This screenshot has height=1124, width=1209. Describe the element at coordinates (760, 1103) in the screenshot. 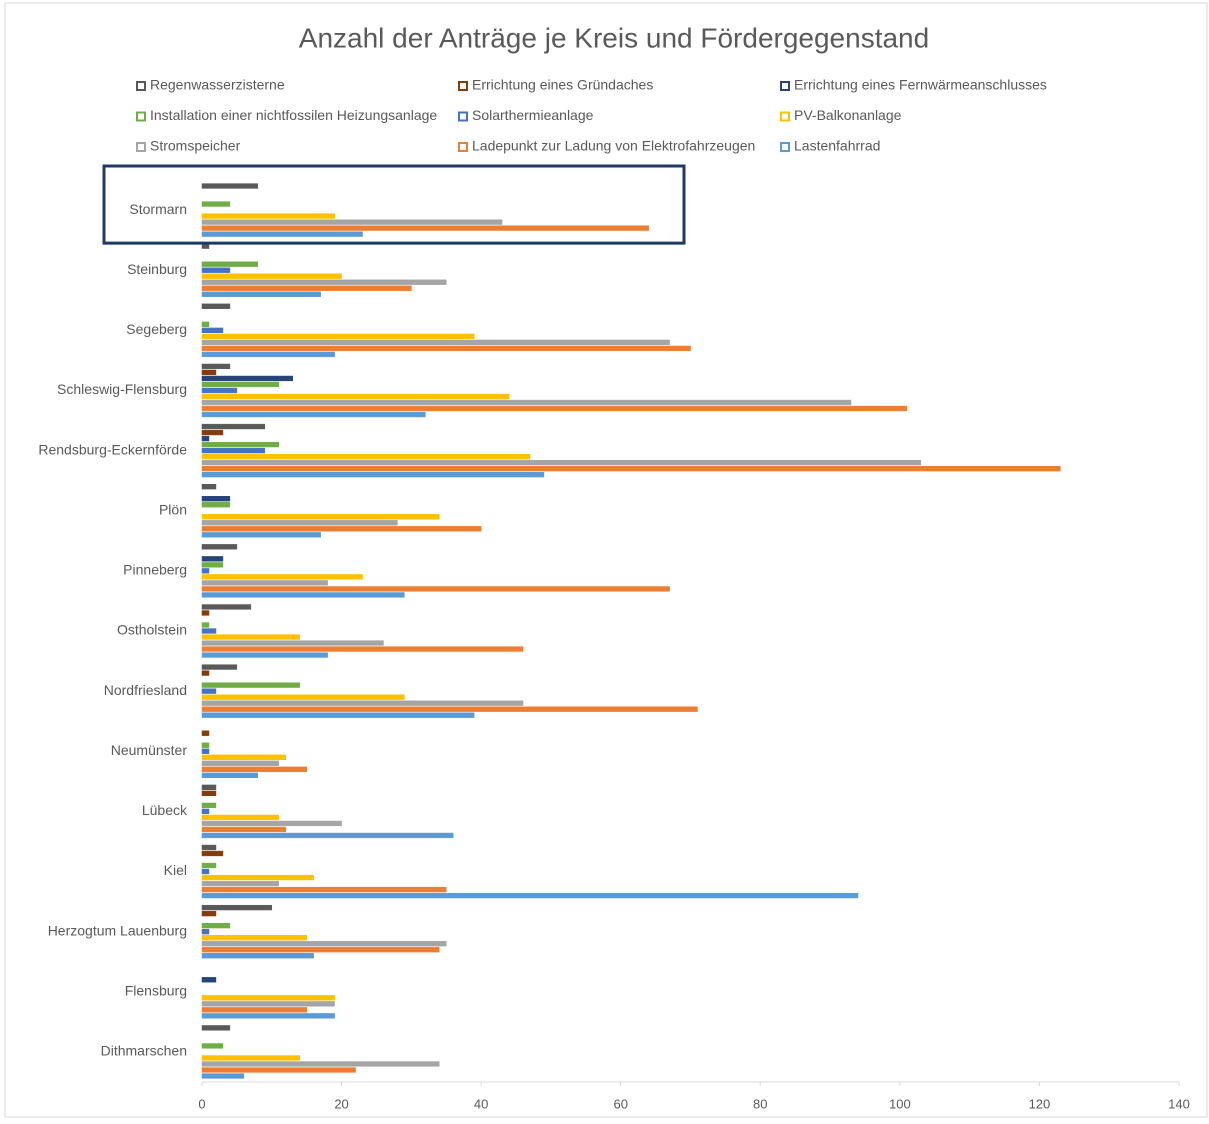

I see `x-tick-label: 80` at that location.